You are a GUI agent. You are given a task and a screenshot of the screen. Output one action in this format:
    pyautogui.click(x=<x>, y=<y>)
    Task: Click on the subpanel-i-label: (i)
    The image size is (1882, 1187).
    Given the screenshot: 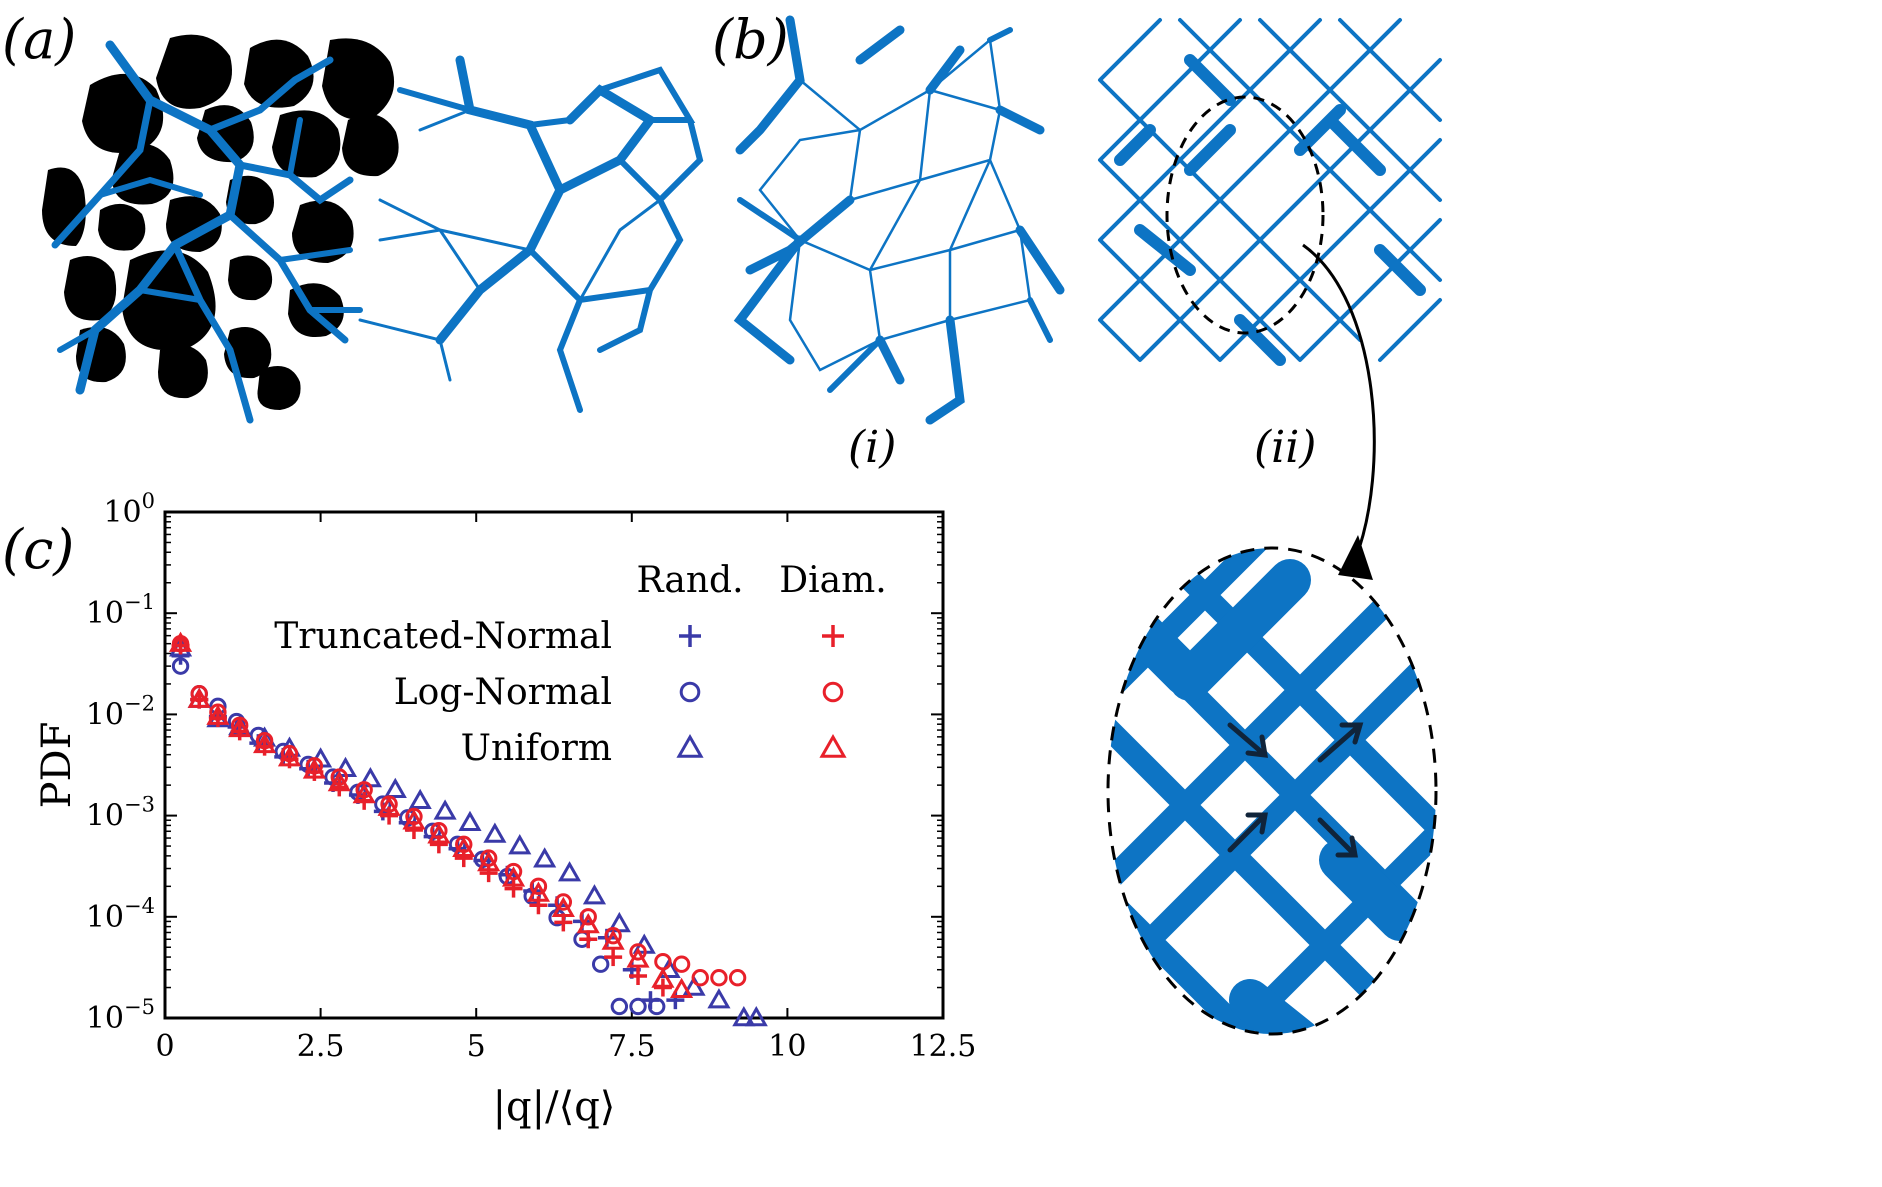 What is the action you would take?
    pyautogui.click(x=872, y=447)
    